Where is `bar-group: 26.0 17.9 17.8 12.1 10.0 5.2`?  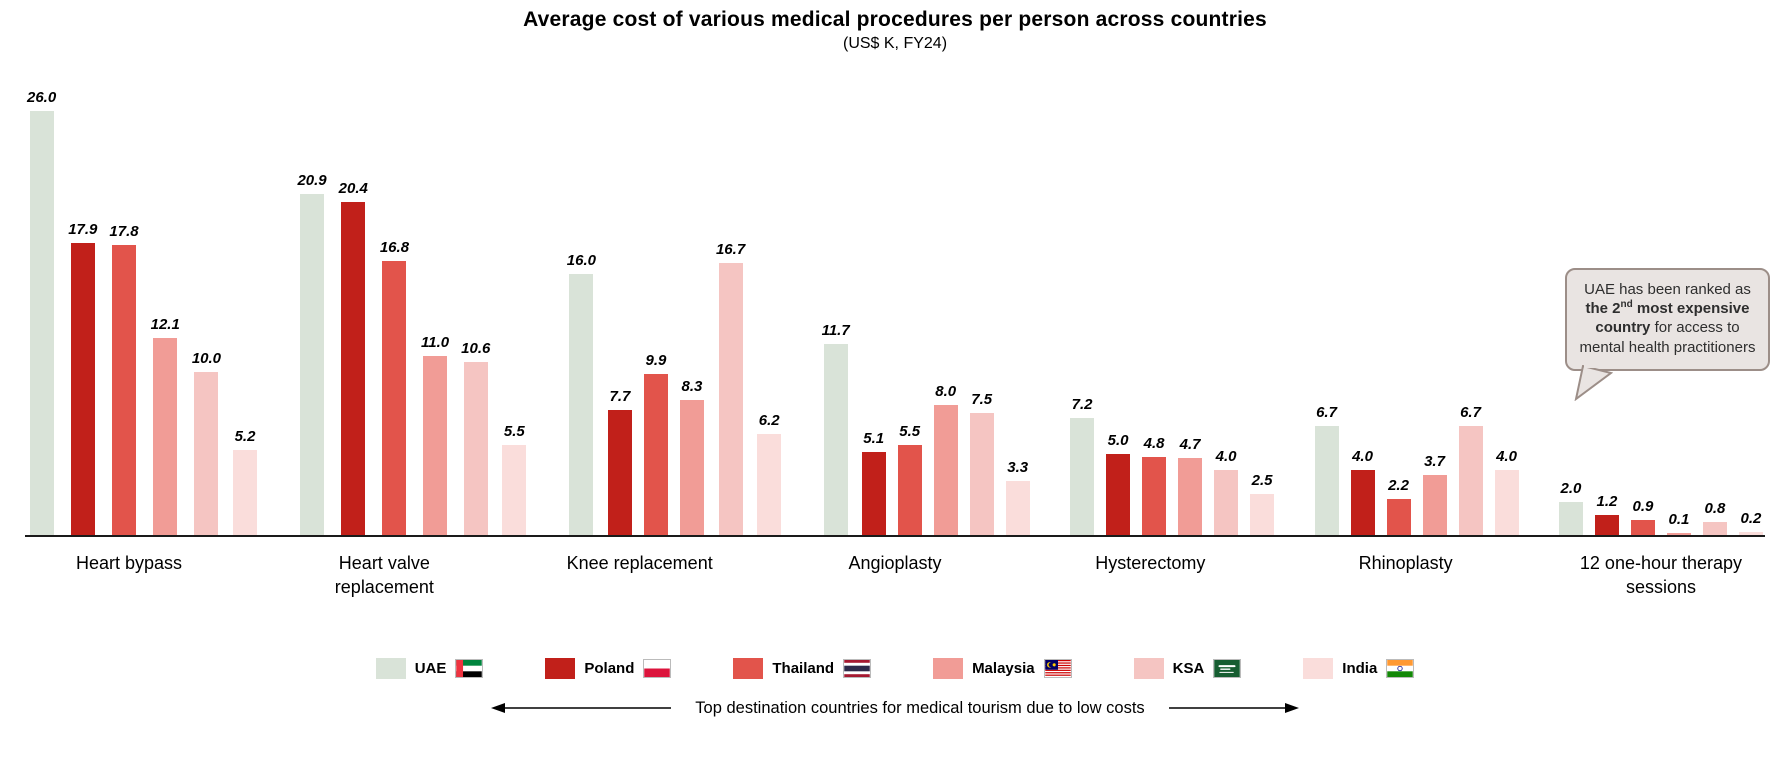 bar-group: 26.0 17.9 17.8 12.1 10.0 5.2 is located at coordinates (142, 312).